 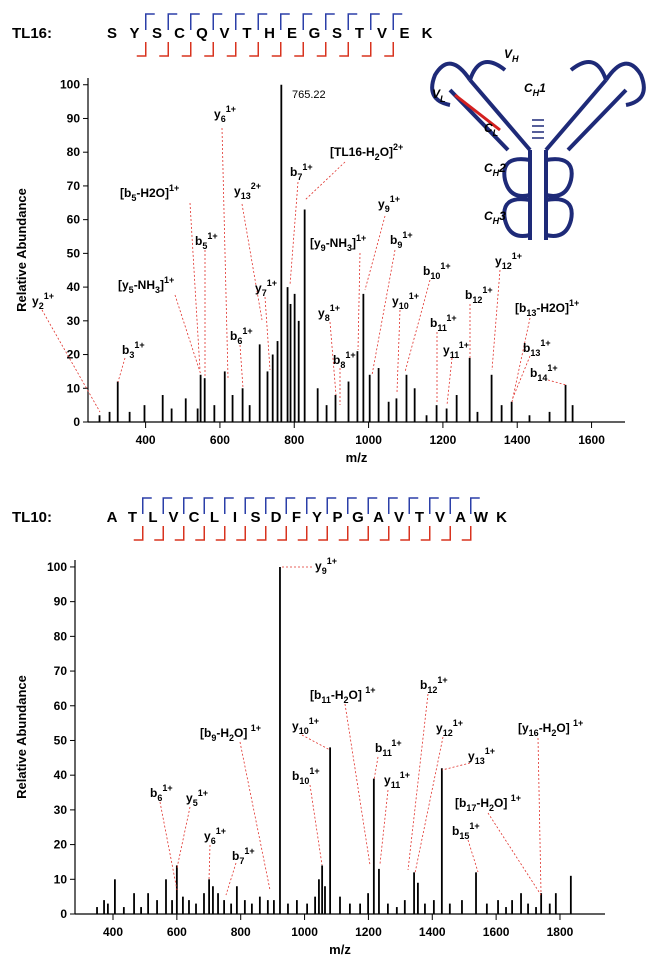 I want to click on ion-label: [b9-H2O] 1+, so click(x=230, y=733).